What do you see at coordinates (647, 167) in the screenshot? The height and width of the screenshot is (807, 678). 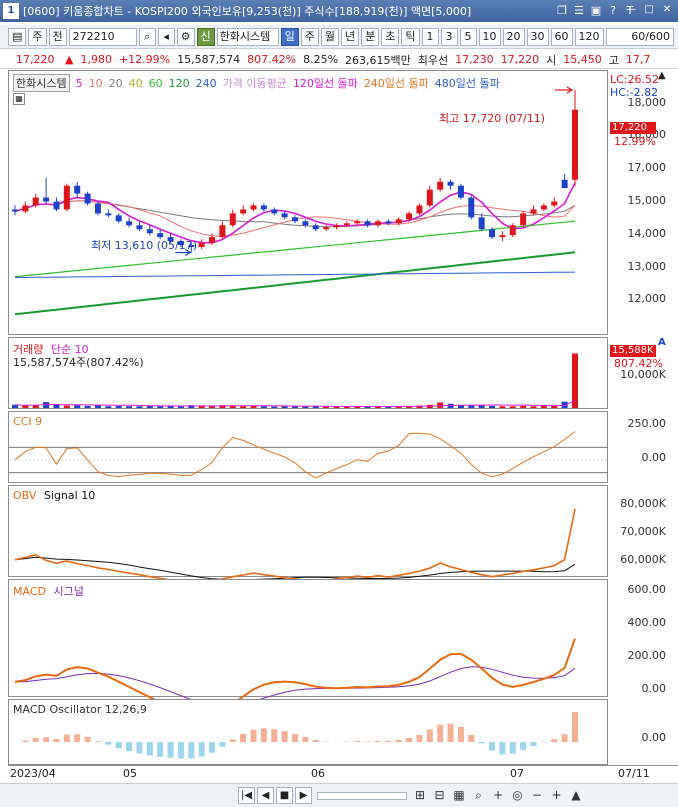 I see `y-tick: 17,000` at bounding box center [647, 167].